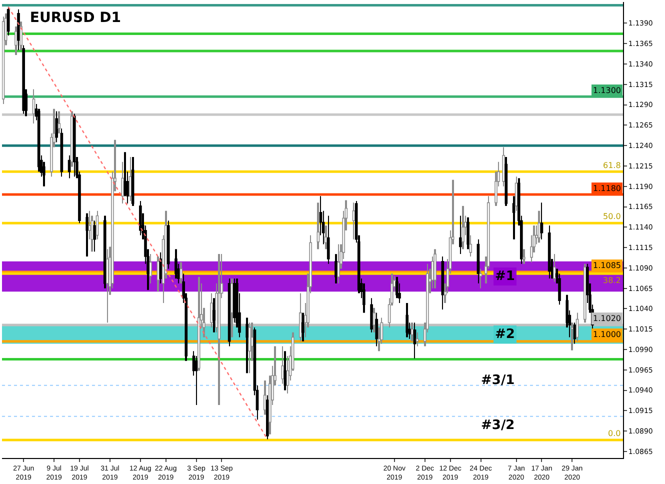  I want to click on ref-line-label: 1.1180, so click(607, 188).